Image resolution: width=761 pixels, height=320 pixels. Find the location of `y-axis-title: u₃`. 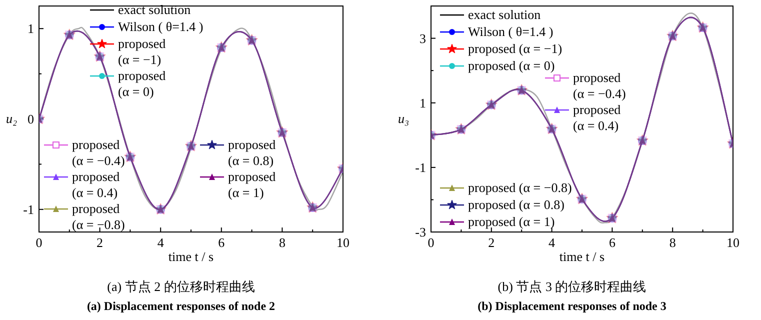

y-axis-title: u₃ is located at coordinates (403, 118).